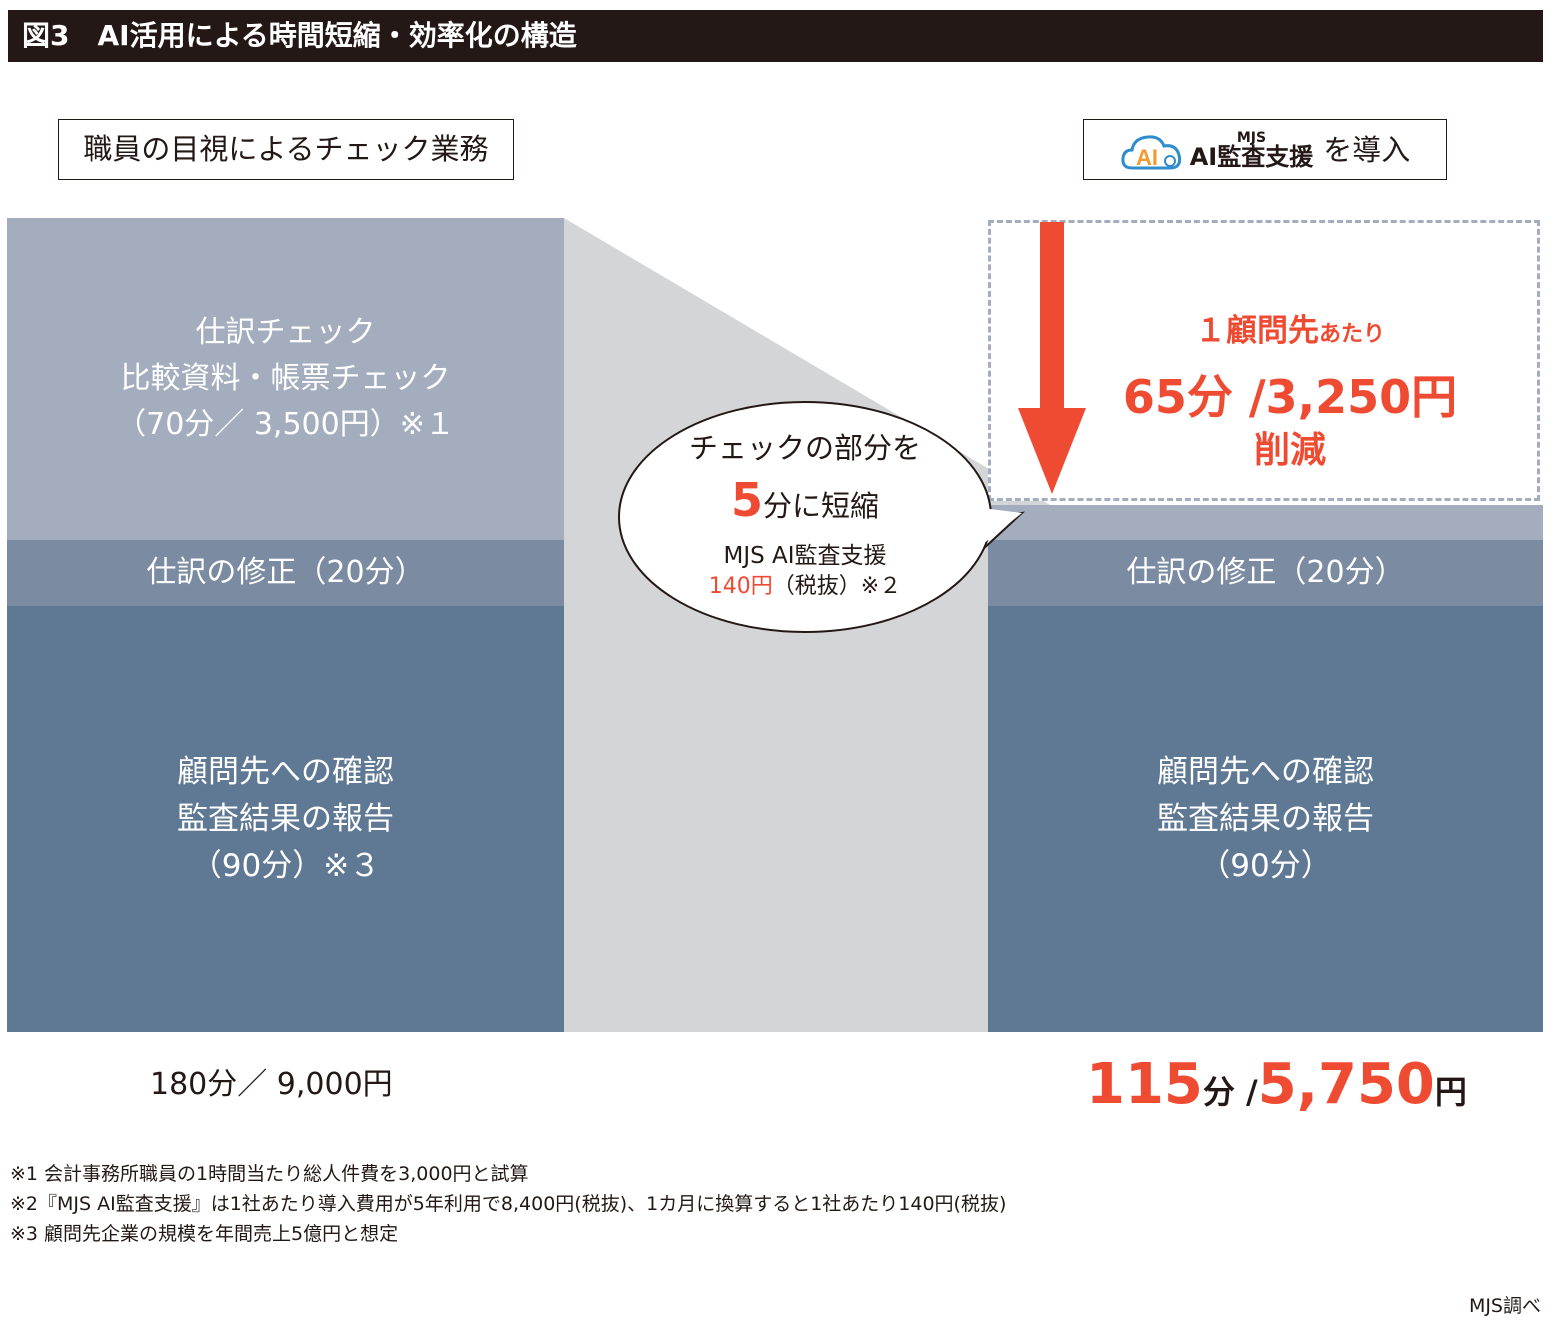  Describe the element at coordinates (285, 332) in the screenshot. I see `check-line-1: 仕訳チェック` at that location.